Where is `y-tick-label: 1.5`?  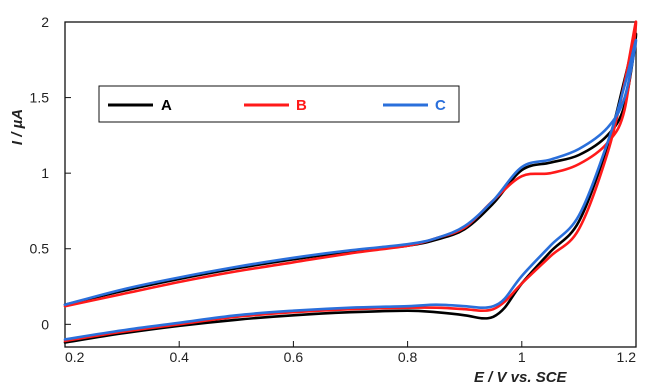 y-tick-label: 1.5 is located at coordinates (40, 98).